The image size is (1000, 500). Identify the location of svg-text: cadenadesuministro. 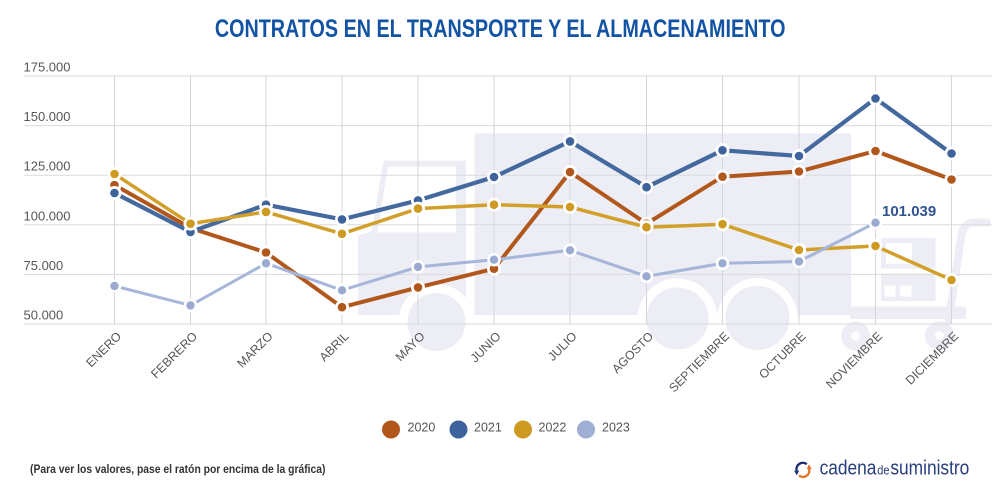
(895, 468).